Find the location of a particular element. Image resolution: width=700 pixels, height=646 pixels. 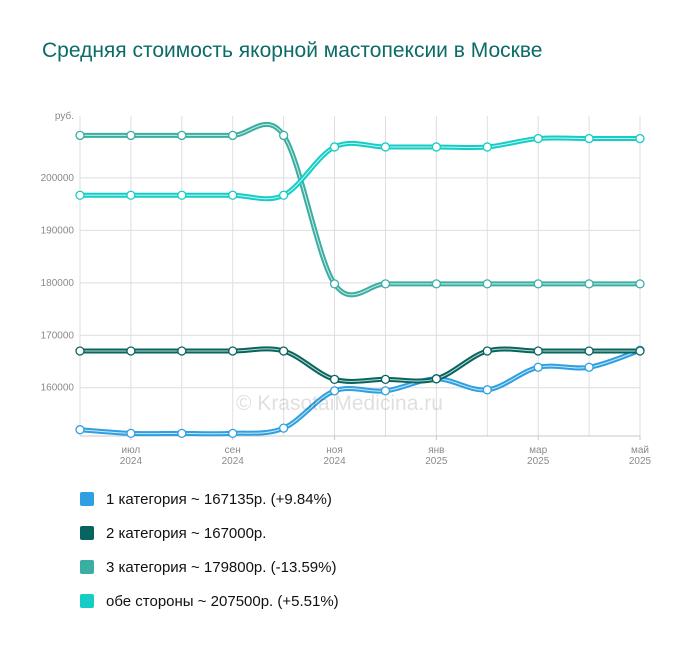

legend-label: 2 категория ~ 167000р. is located at coordinates (186, 533).